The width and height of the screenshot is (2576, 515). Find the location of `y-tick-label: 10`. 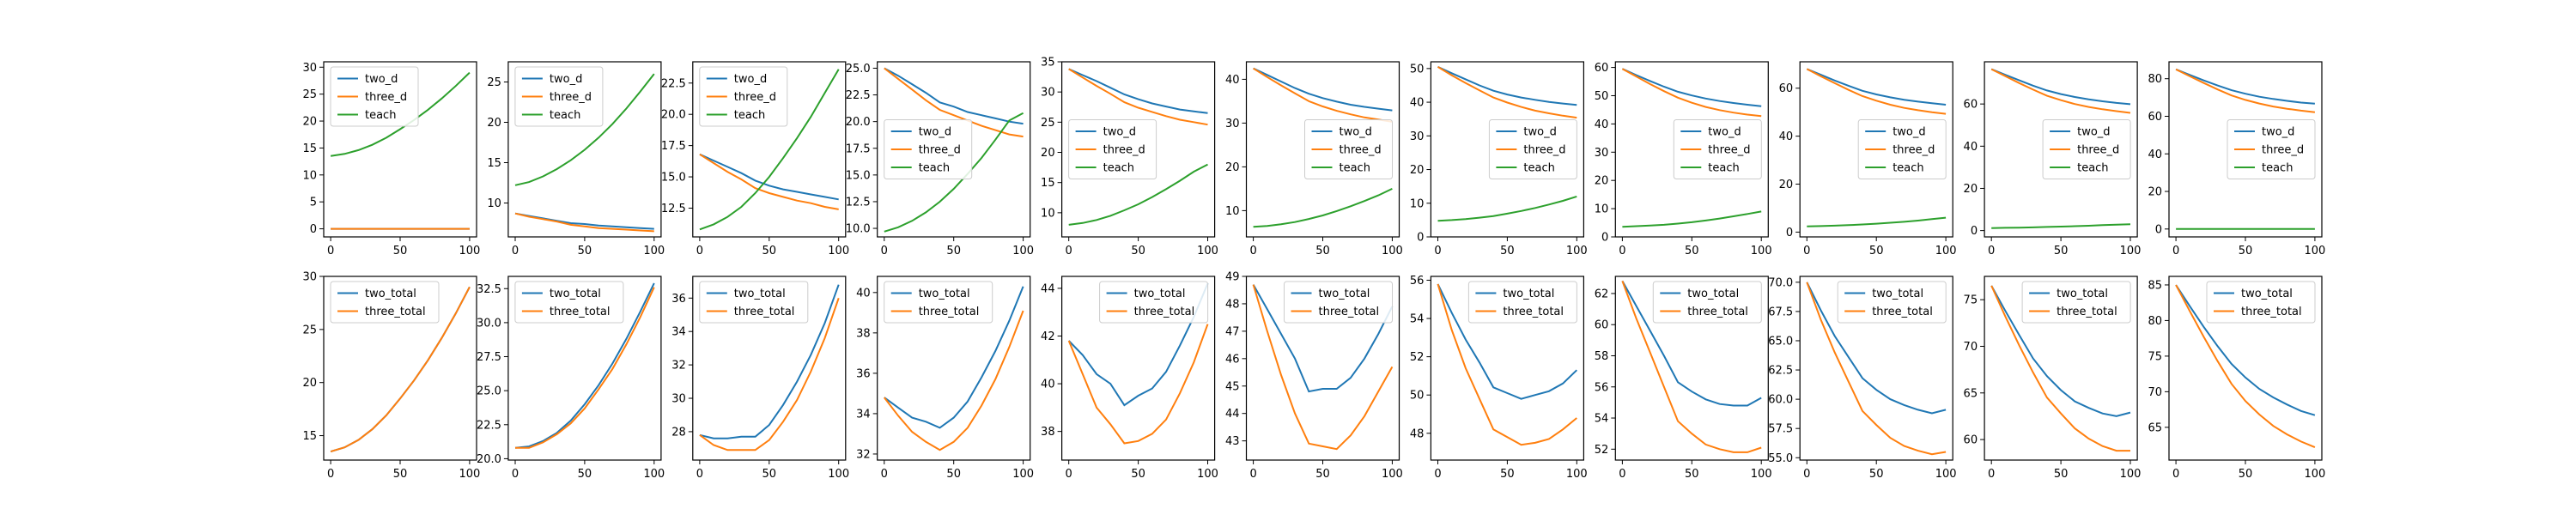

y-tick-label: 10 is located at coordinates (1418, 203).